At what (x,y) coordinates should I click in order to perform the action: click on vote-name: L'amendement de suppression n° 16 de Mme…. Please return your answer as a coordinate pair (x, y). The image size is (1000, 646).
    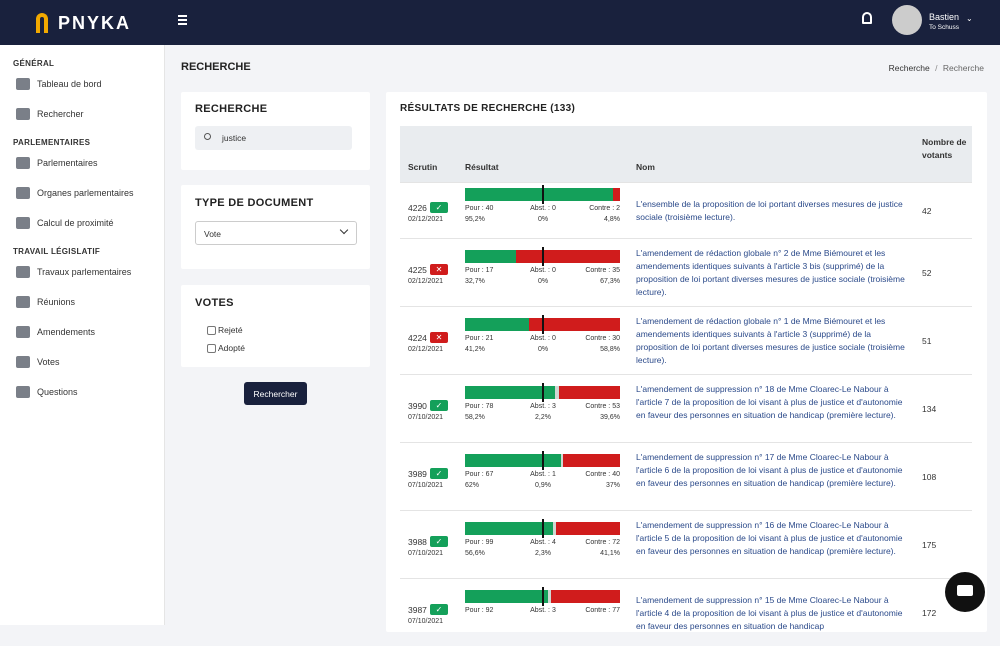
    Looking at the image, I should click on (769, 538).